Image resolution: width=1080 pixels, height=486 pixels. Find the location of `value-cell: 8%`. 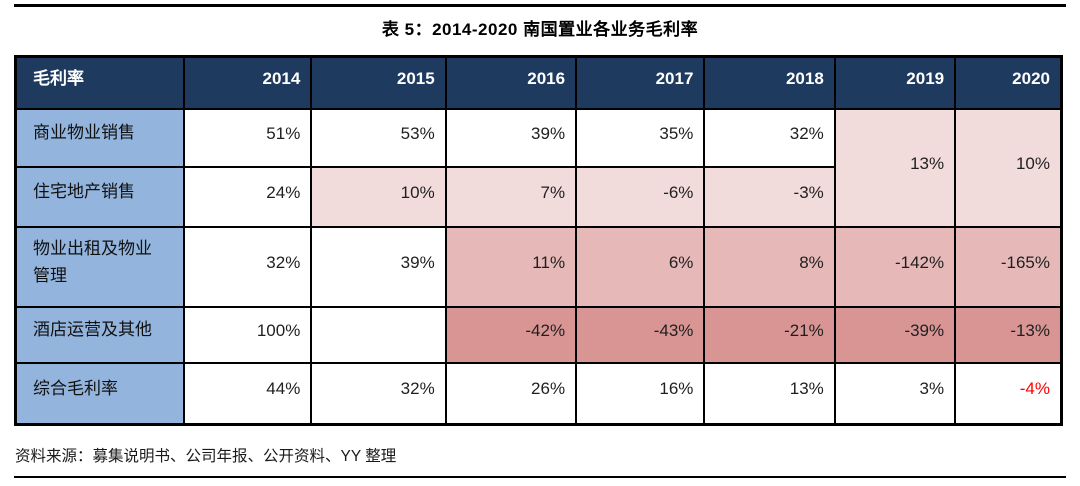

value-cell: 8% is located at coordinates (769, 266).